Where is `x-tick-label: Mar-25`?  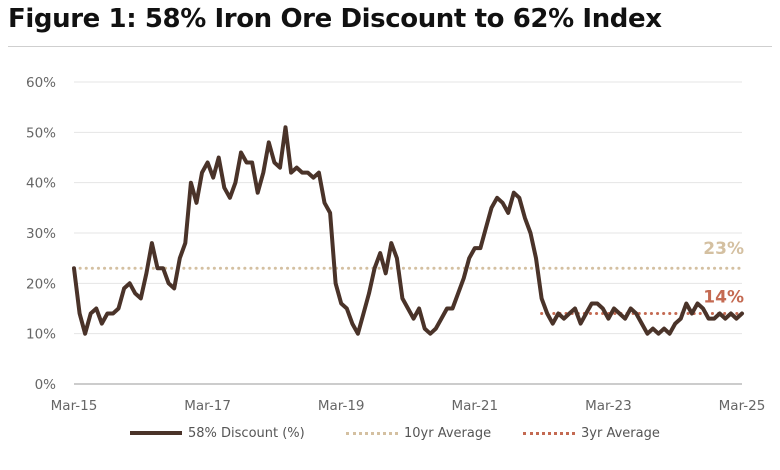 x-tick-label: Mar-25 is located at coordinates (742, 406).